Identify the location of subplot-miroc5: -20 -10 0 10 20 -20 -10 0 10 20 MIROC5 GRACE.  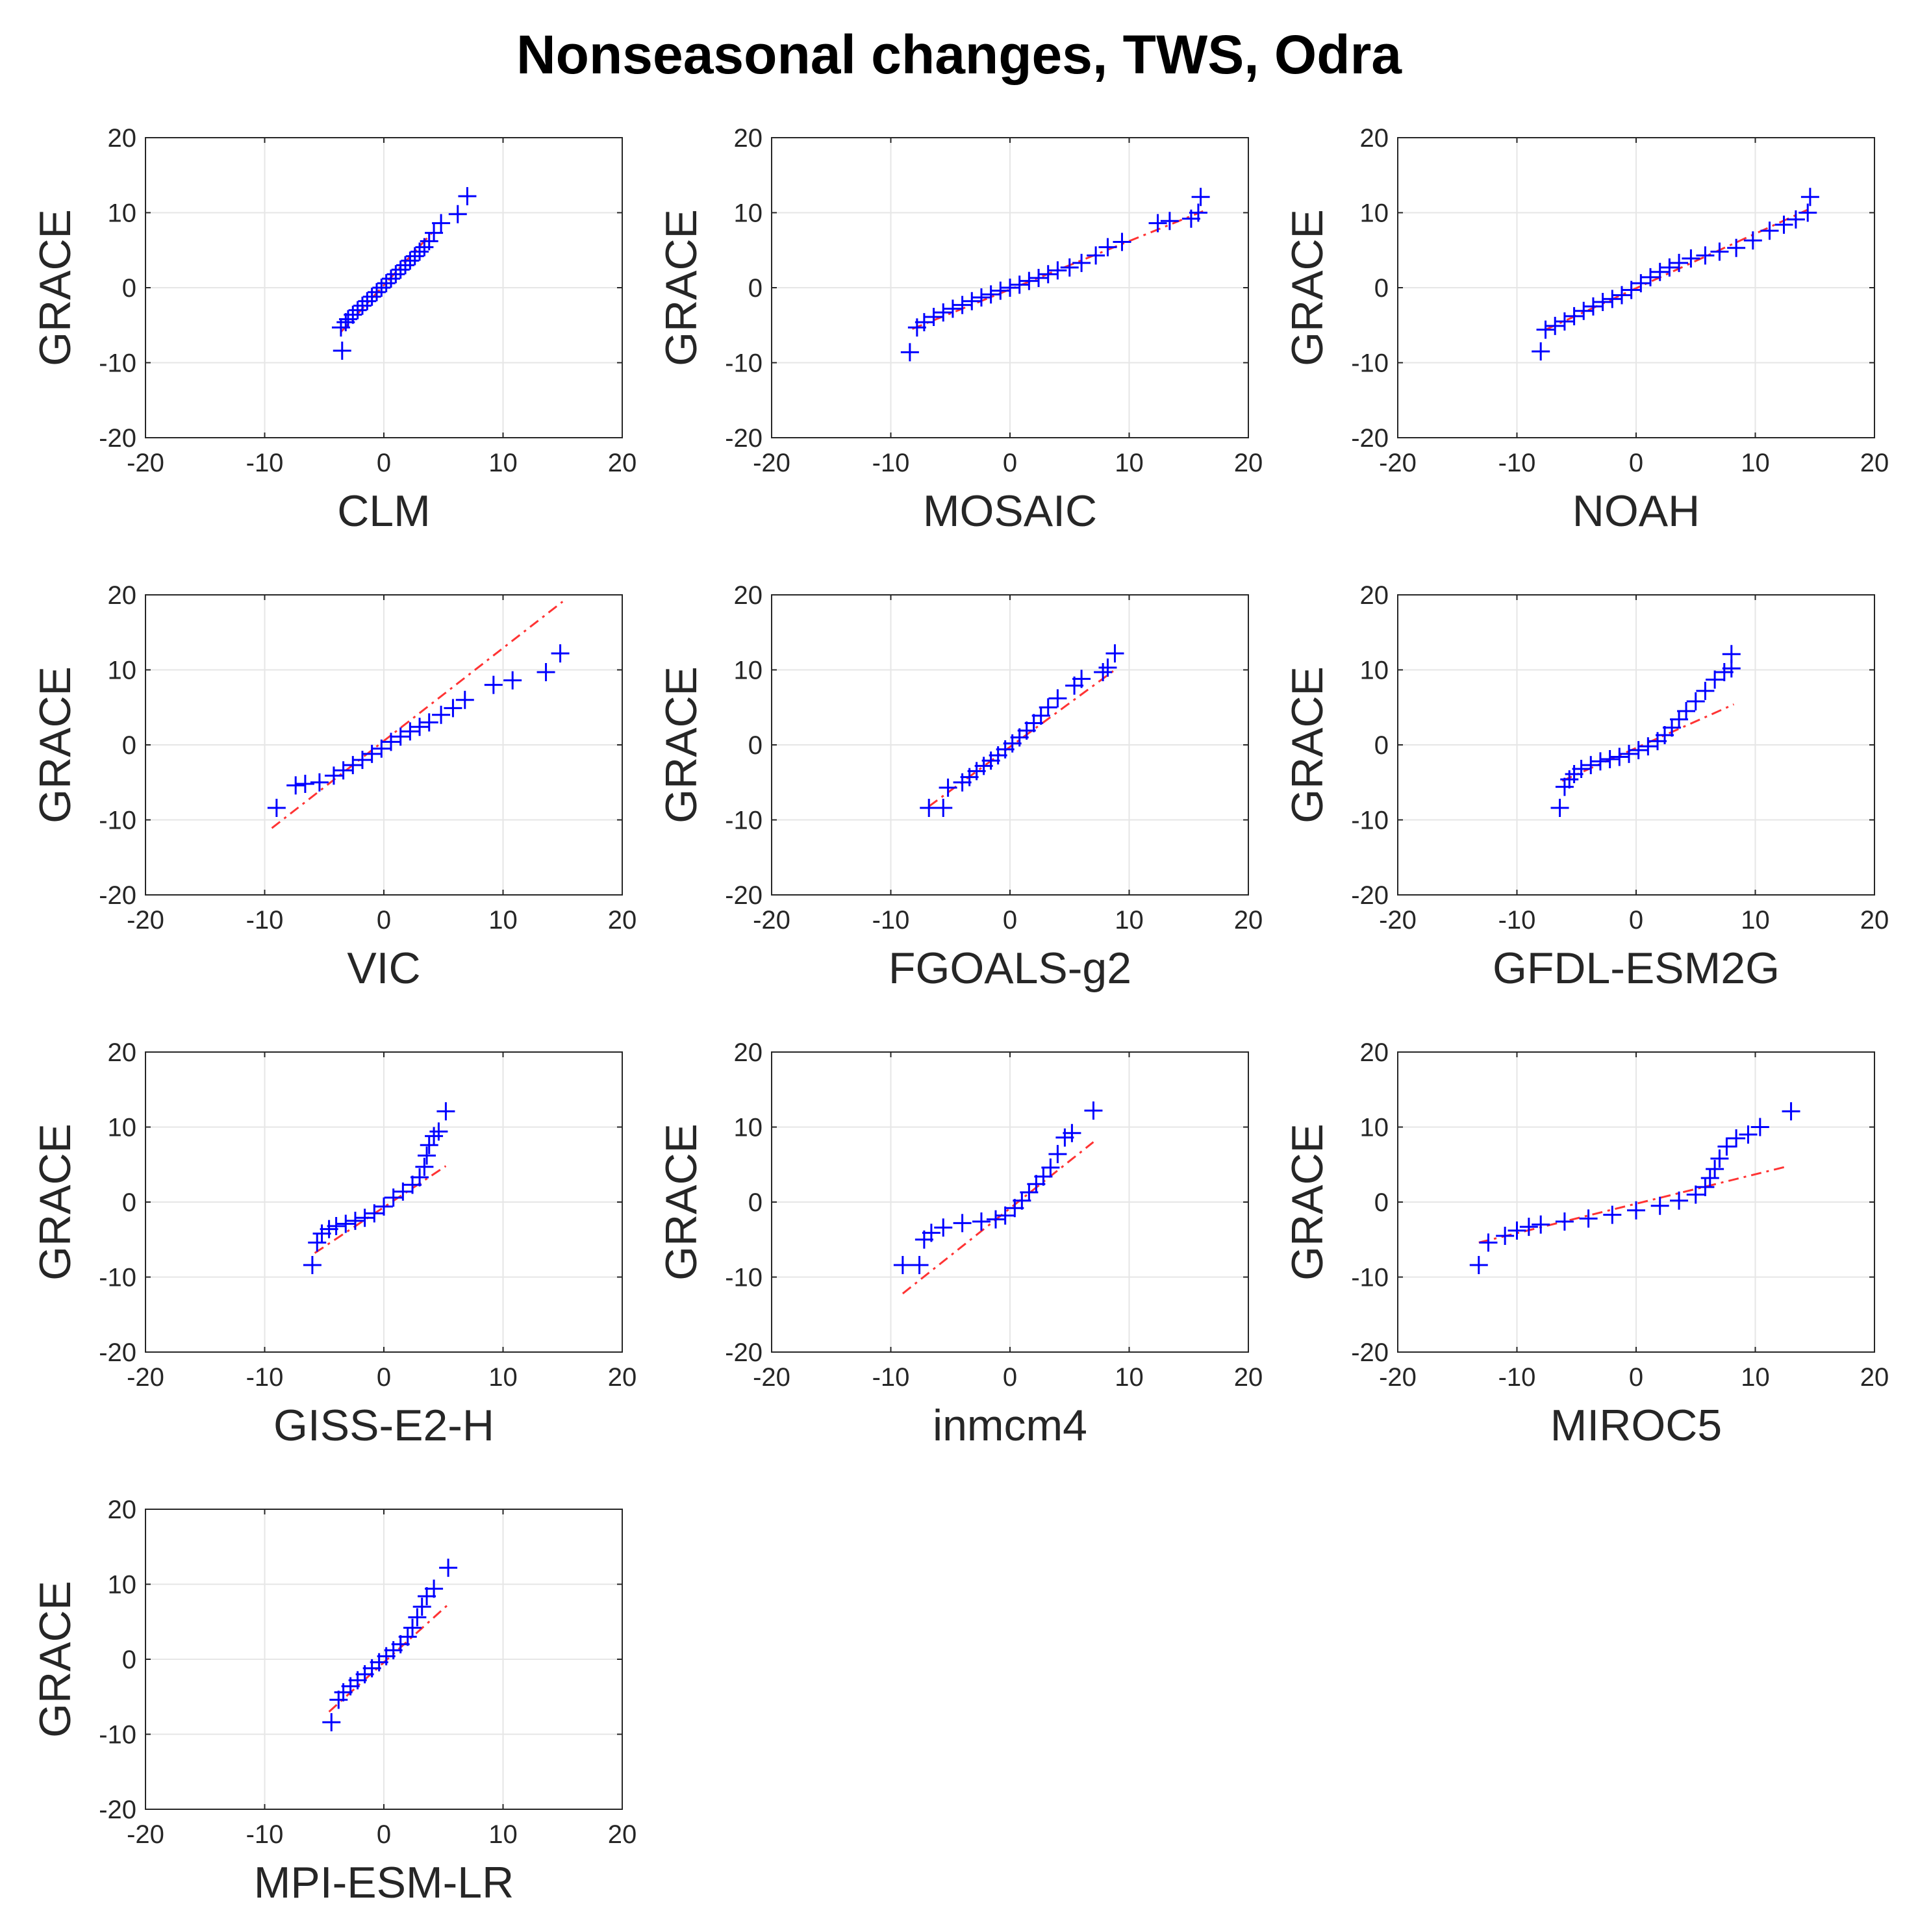
(1586, 1244).